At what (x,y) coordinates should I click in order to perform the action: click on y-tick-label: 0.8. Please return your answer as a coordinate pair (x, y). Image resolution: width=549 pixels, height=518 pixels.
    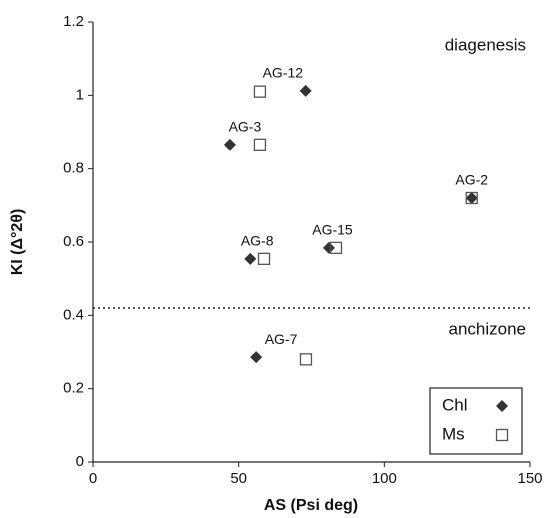
    Looking at the image, I should click on (73, 168).